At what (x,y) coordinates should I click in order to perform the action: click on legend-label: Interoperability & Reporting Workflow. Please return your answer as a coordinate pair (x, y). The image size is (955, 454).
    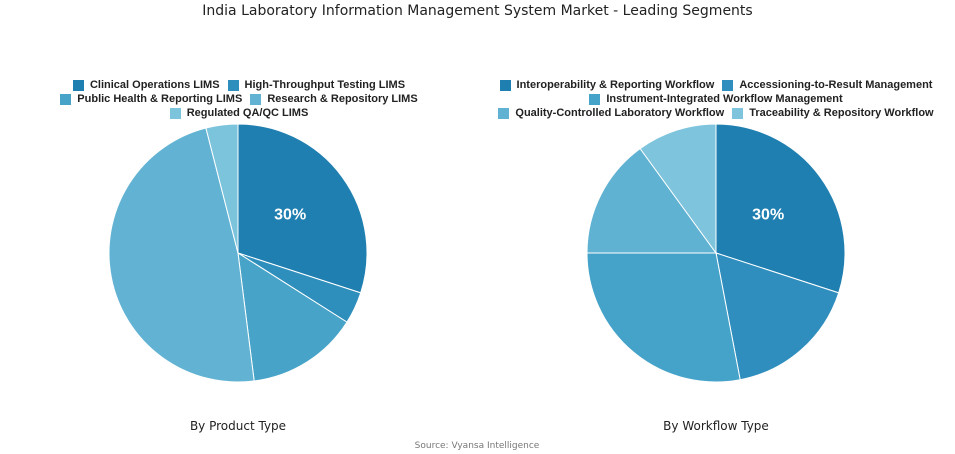
    Looking at the image, I should click on (615, 85).